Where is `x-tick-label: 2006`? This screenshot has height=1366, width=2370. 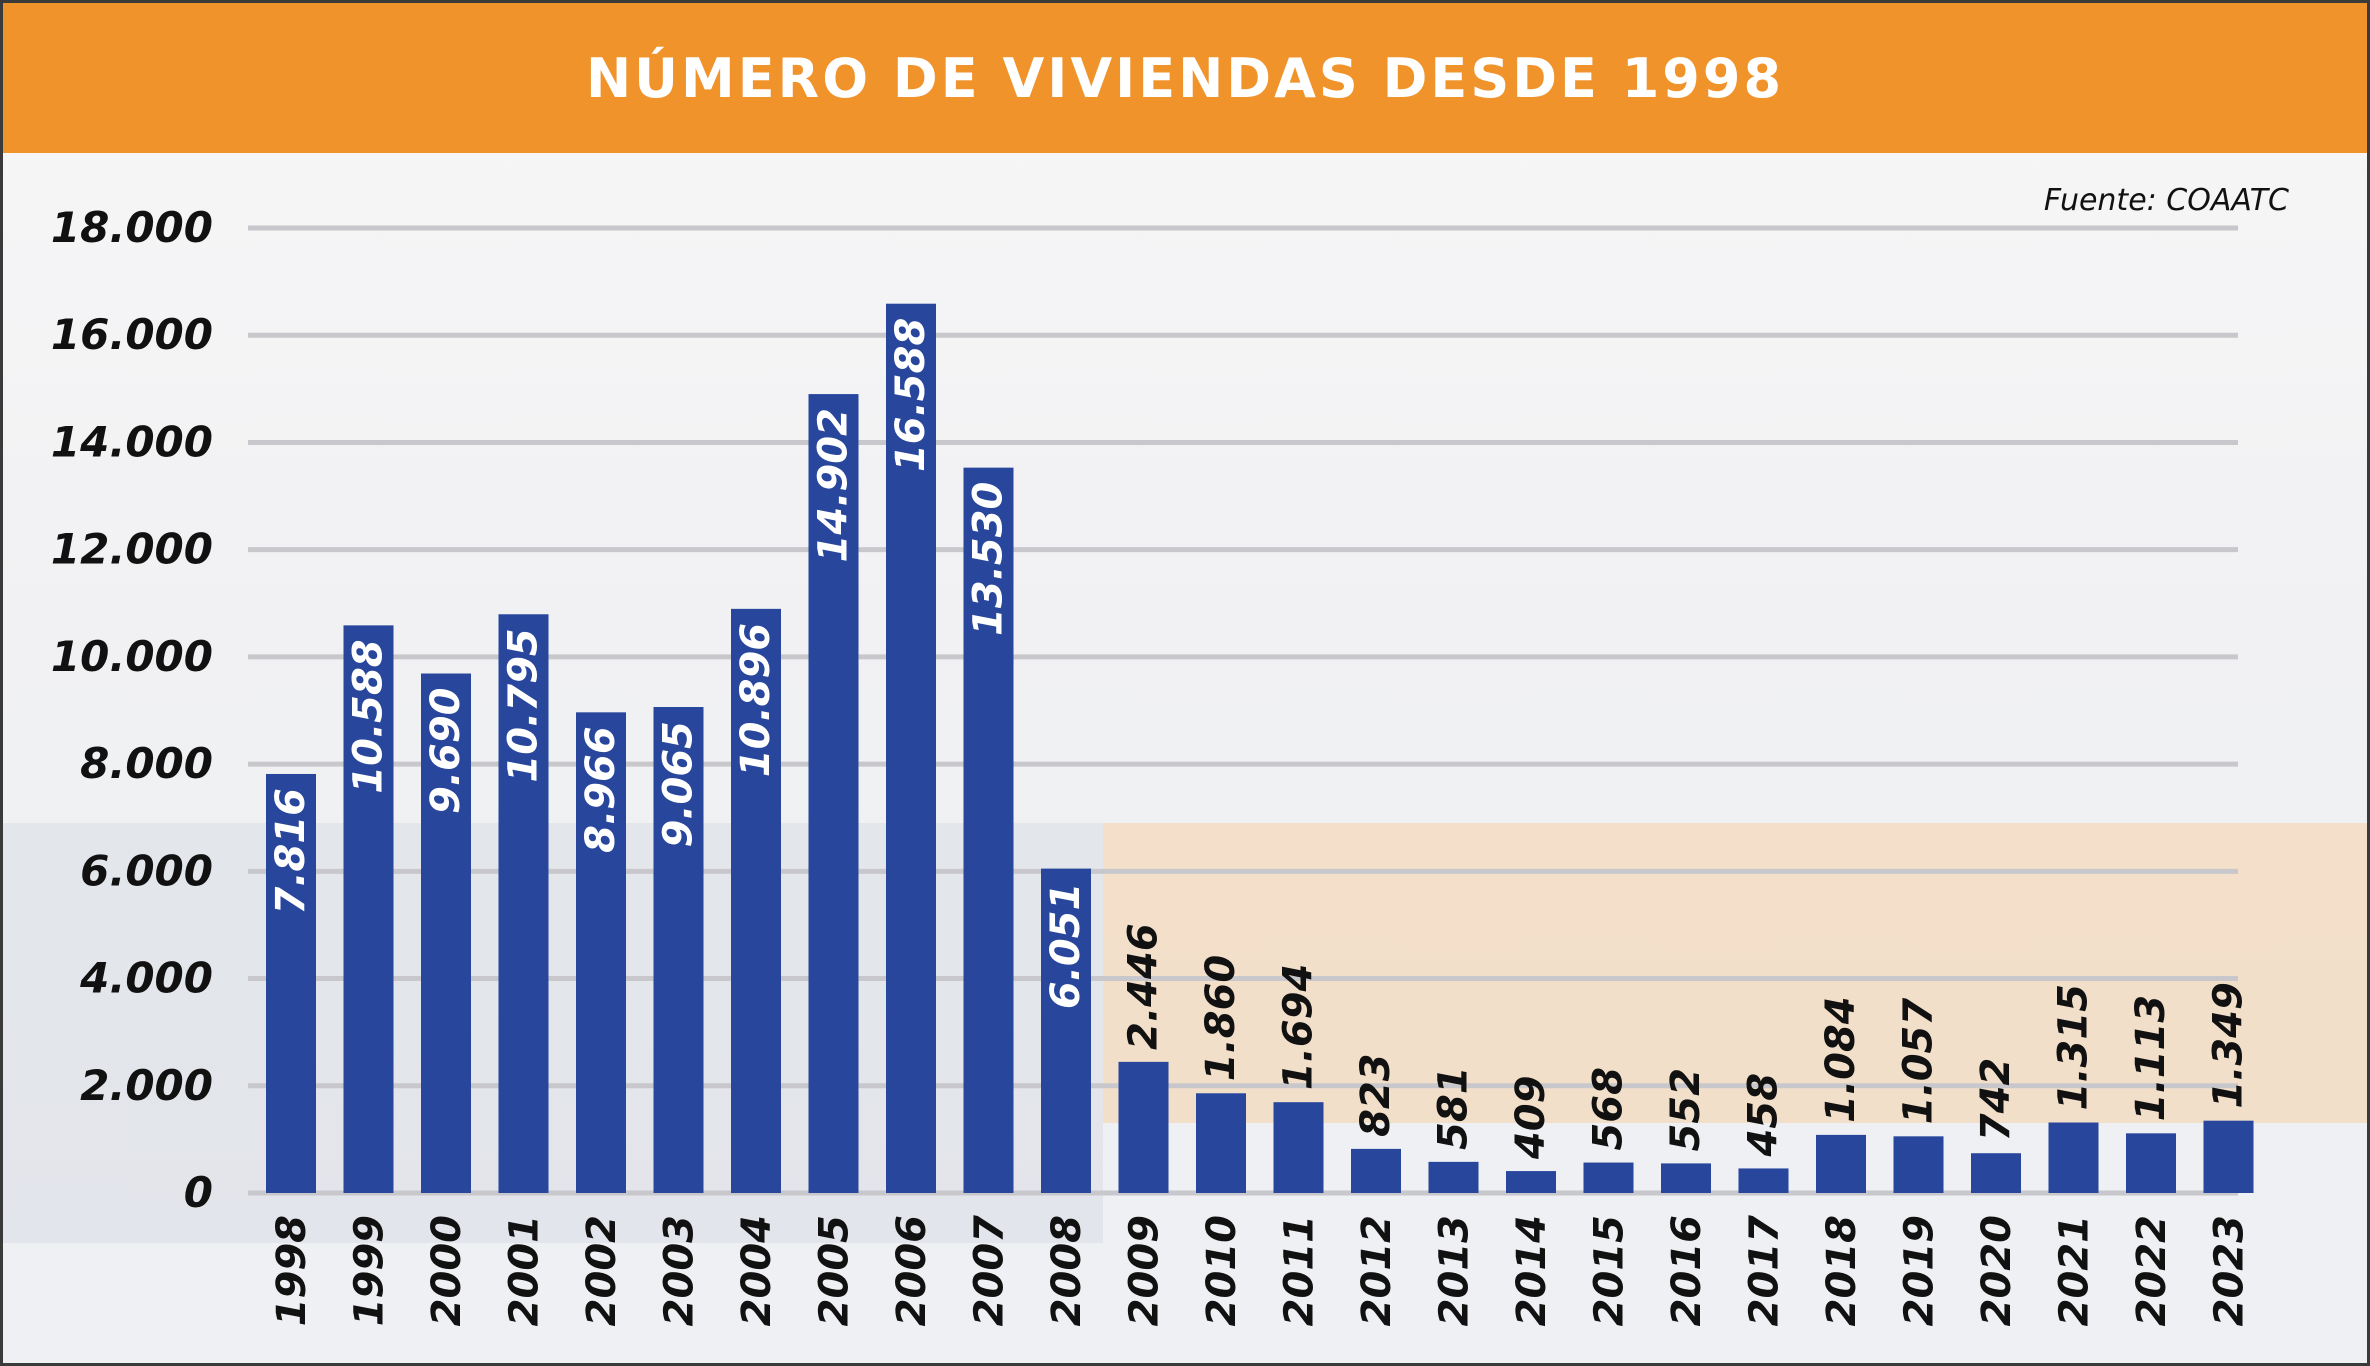
x-tick-label: 2006 is located at coordinates (912, 1270).